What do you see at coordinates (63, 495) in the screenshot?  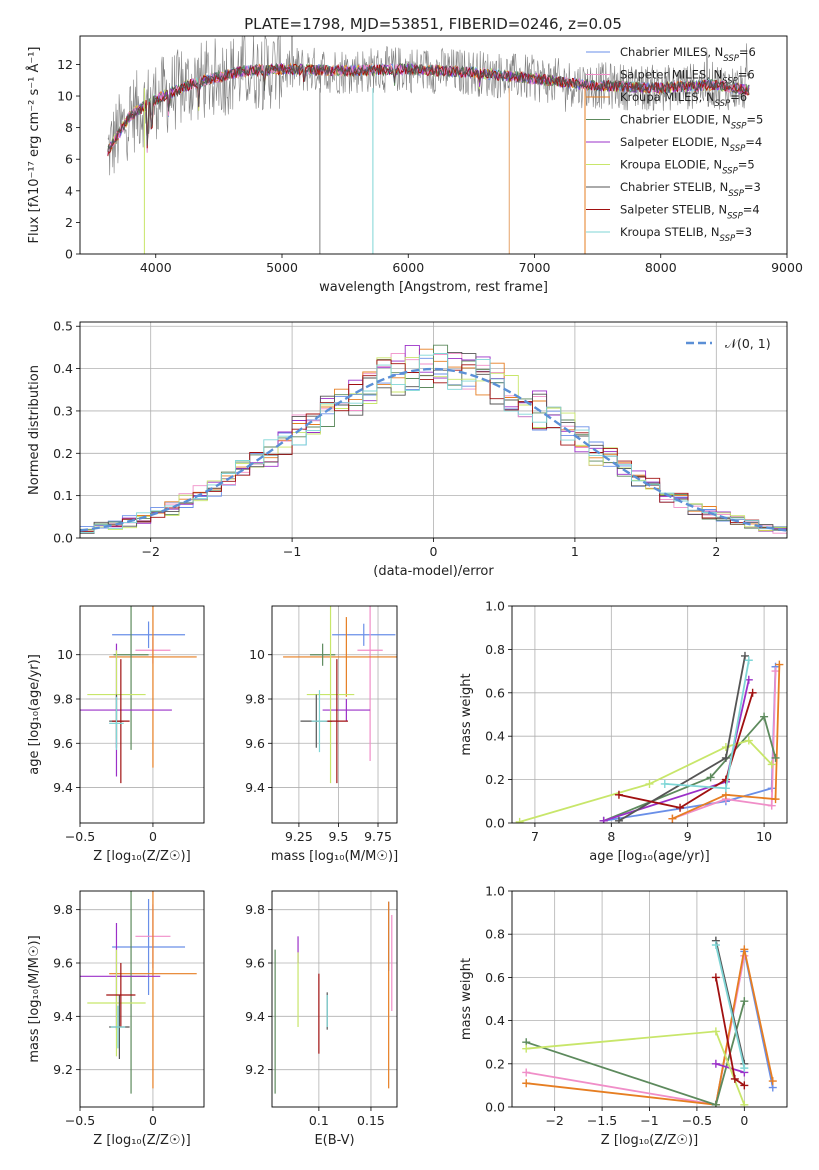 I see `y-tick-label: 0.1` at bounding box center [63, 495].